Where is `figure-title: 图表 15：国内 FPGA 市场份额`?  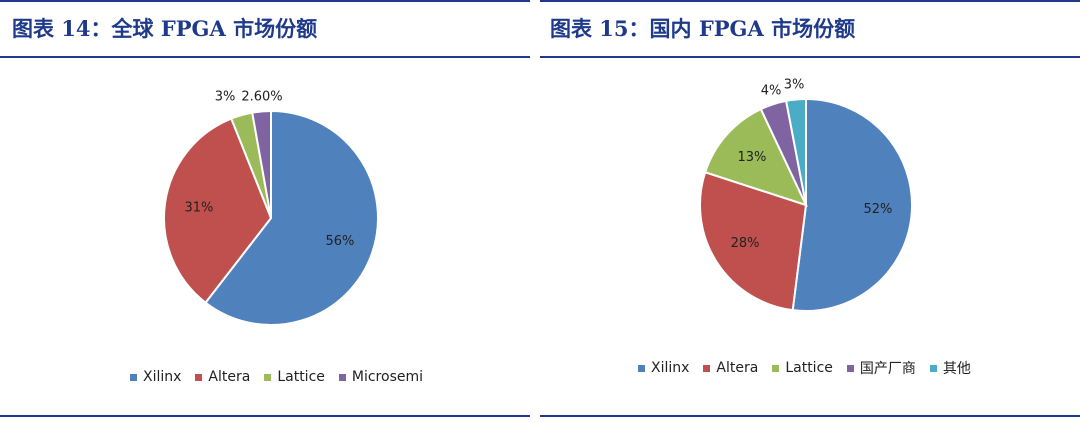 figure-title: 图表 15：国内 FPGA 市场份额 is located at coordinates (703, 28).